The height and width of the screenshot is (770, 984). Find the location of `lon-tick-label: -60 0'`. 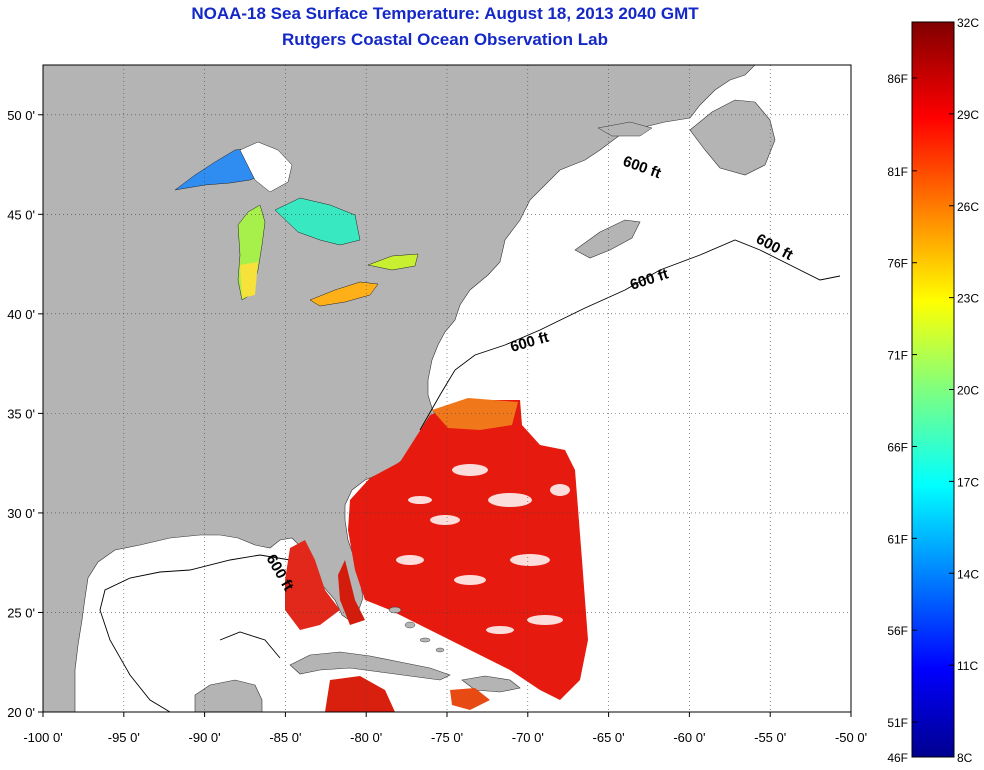

lon-tick-label: -60 0' is located at coordinates (689, 737).